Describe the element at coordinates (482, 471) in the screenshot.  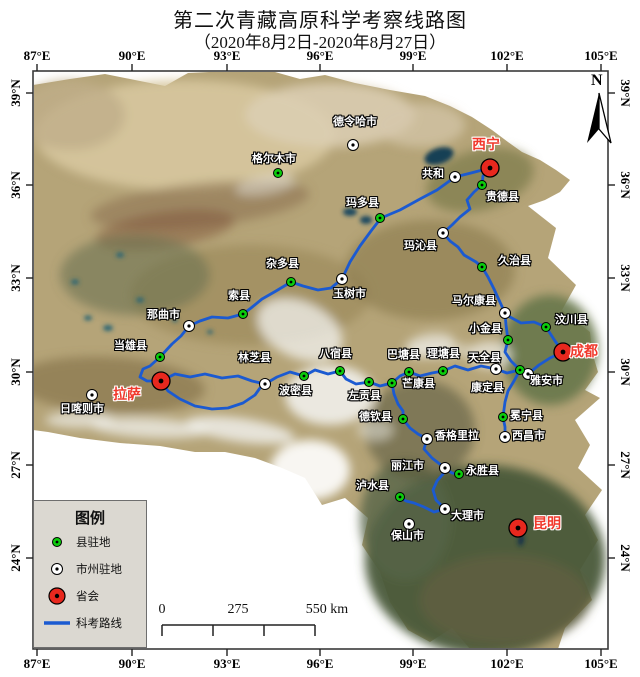
I see `city-label: 永胜县` at that location.